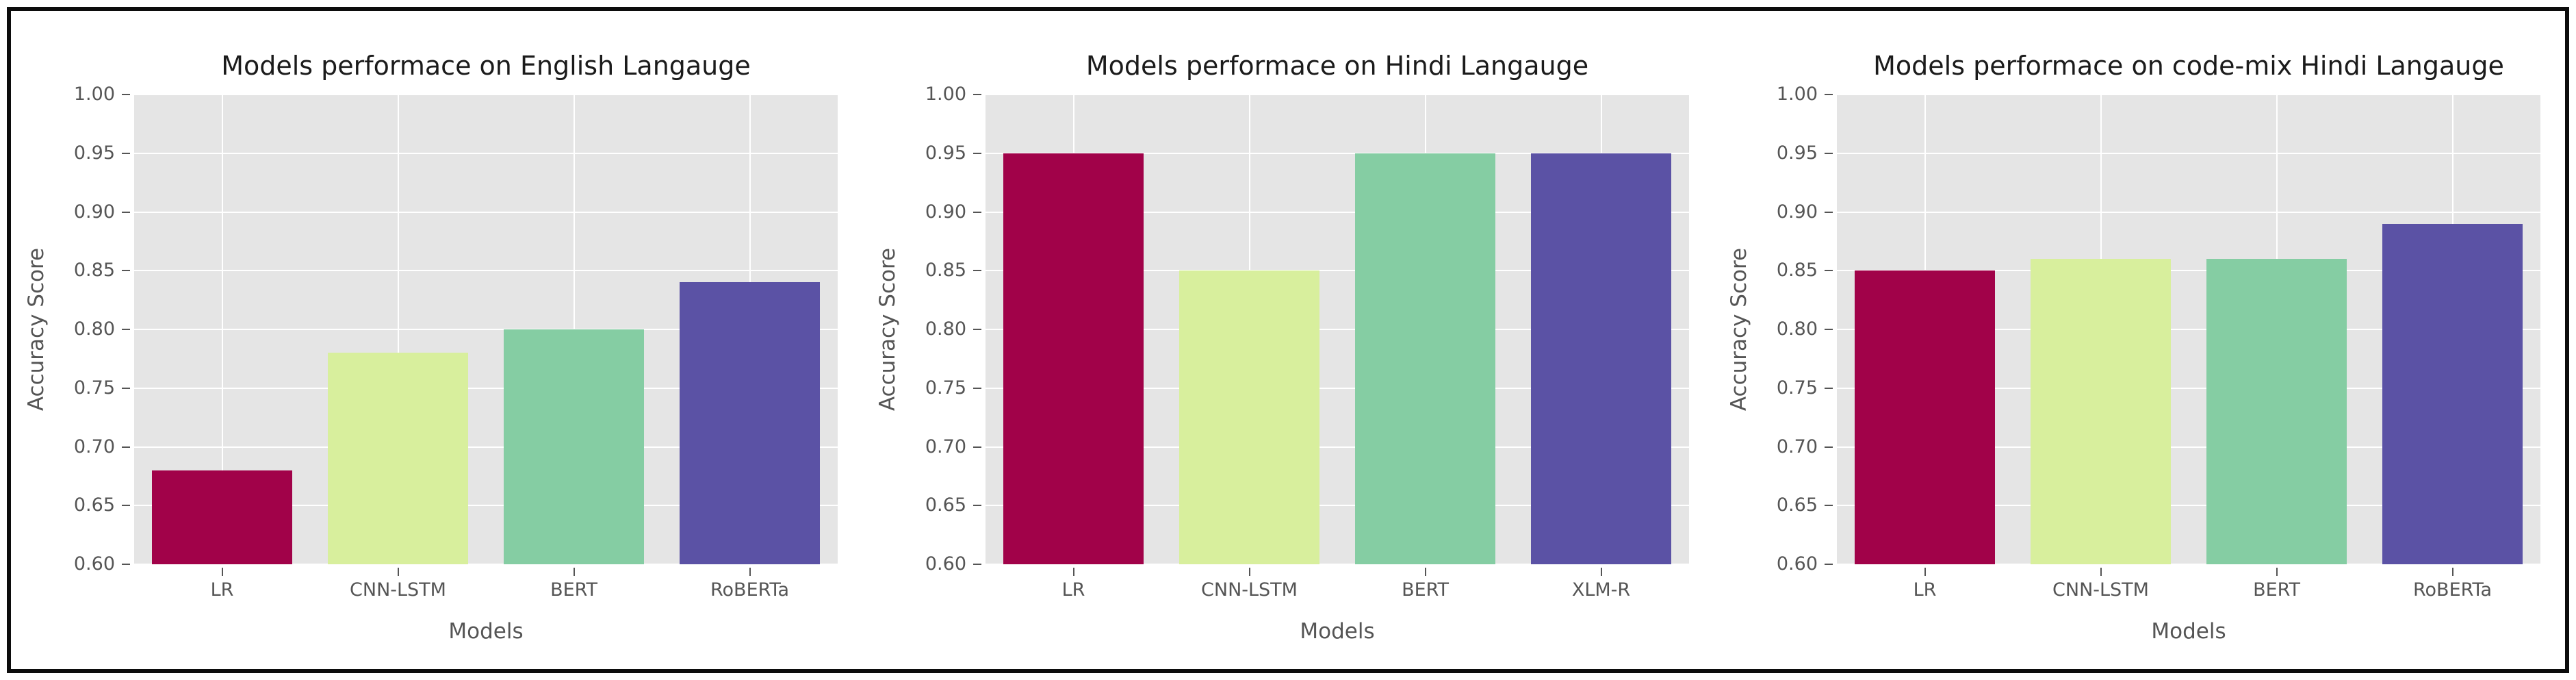 The width and height of the screenshot is (2576, 680). What do you see at coordinates (749, 590) in the screenshot?
I see `x-tick-label: RoBERTa` at bounding box center [749, 590].